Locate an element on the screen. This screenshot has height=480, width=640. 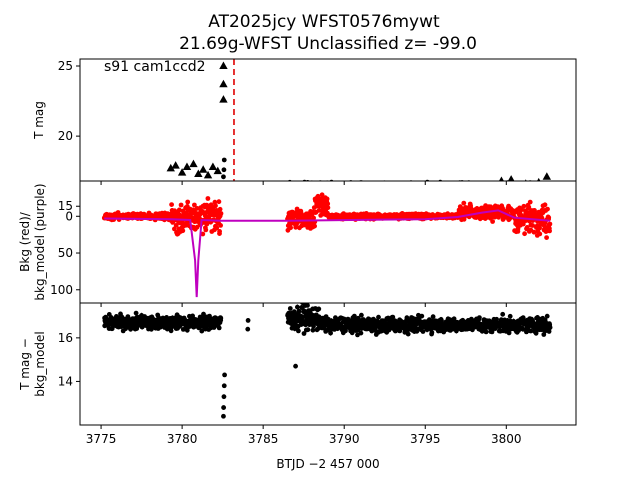
y-axis-label-line: bkg_model (purple) is located at coordinates (40, 241).